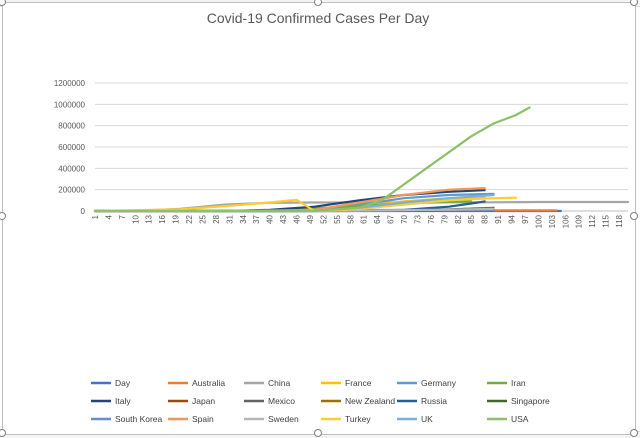 The width and height of the screenshot is (640, 438). I want to click on x-tick-label: 70, so click(404, 218).